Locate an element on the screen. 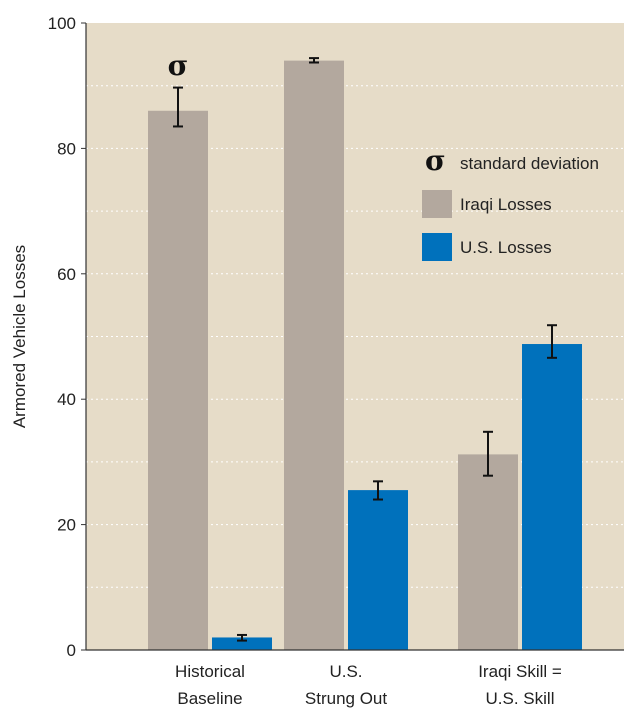 The image size is (639, 713). x-category-label: Historical is located at coordinates (210, 671).